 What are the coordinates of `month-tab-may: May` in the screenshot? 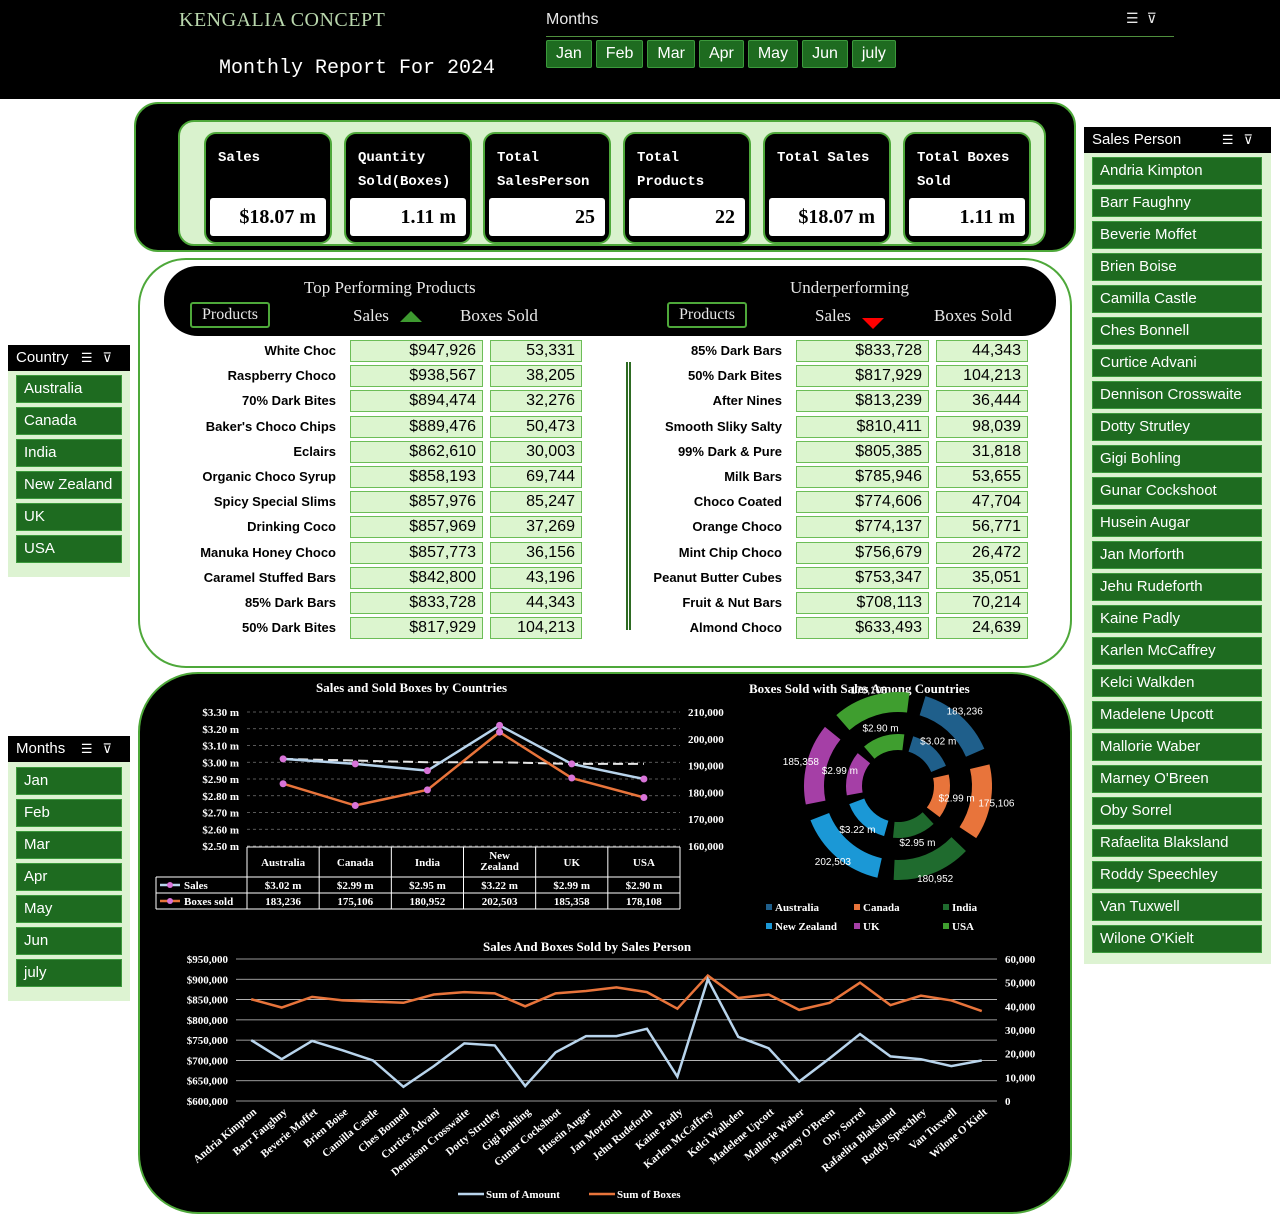 It's located at (773, 54).